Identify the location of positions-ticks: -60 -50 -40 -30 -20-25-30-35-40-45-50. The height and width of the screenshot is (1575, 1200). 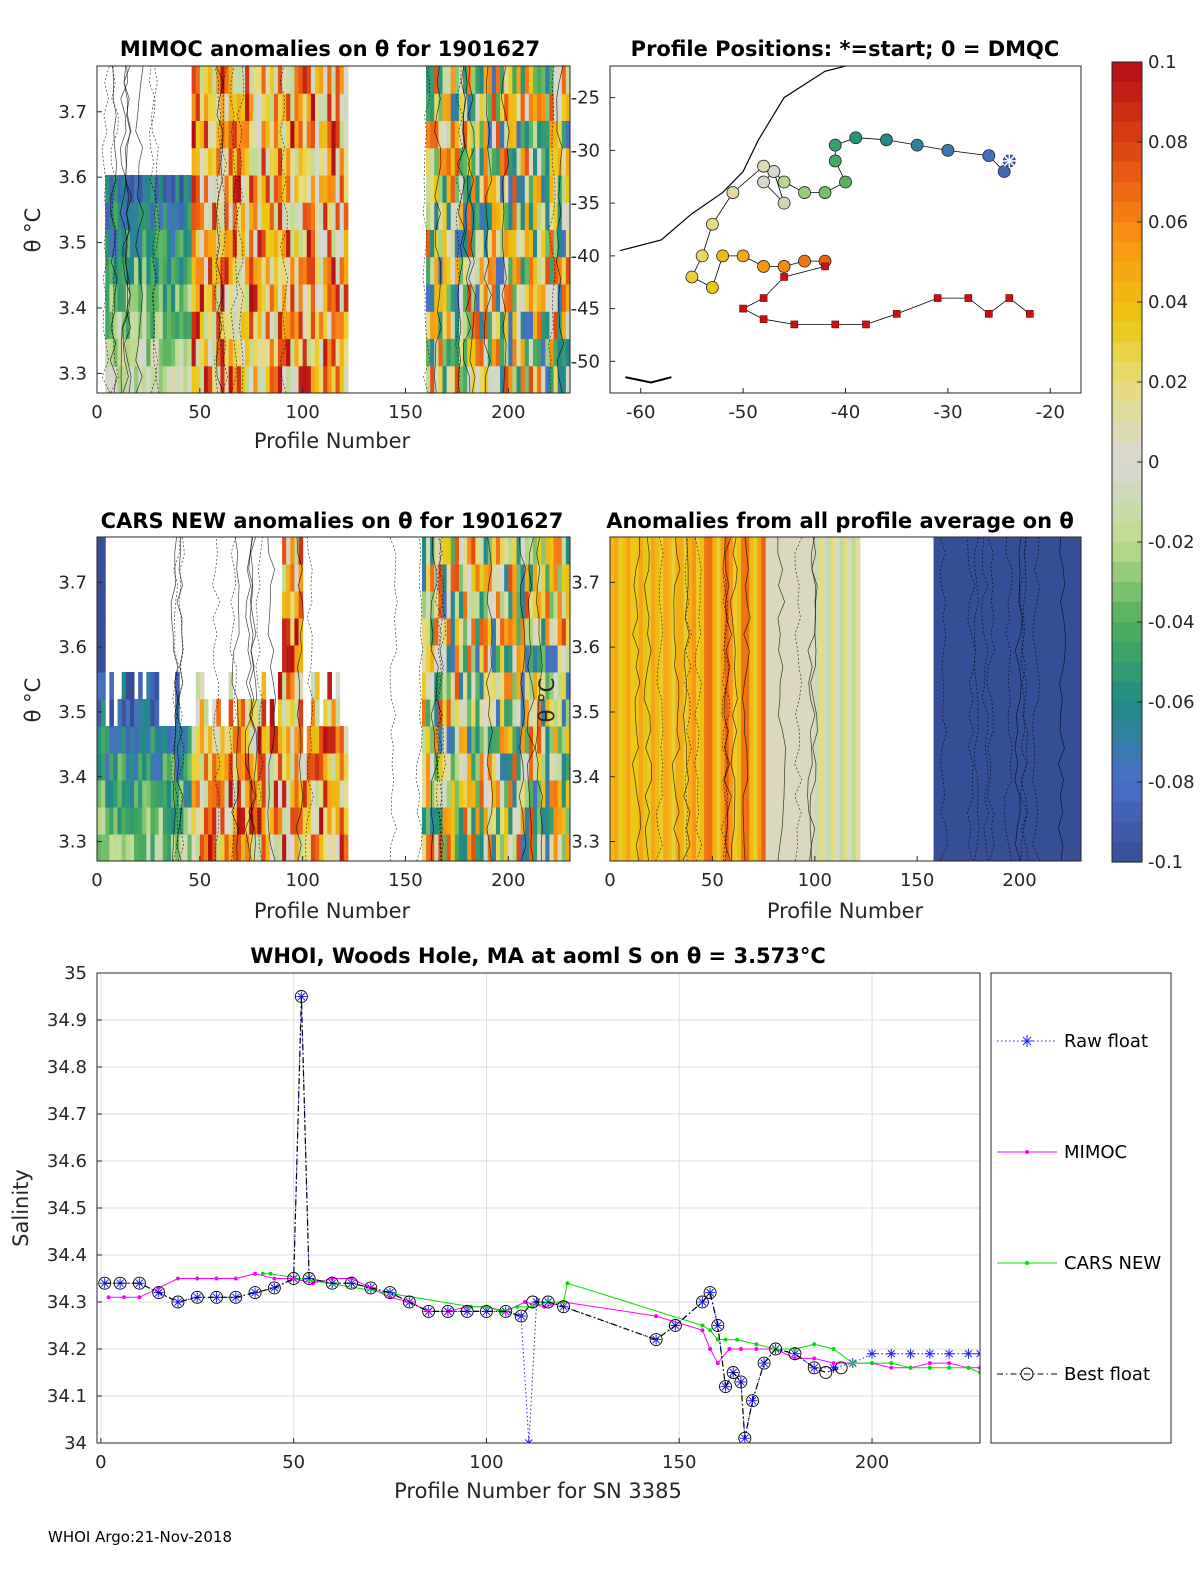
(818, 255).